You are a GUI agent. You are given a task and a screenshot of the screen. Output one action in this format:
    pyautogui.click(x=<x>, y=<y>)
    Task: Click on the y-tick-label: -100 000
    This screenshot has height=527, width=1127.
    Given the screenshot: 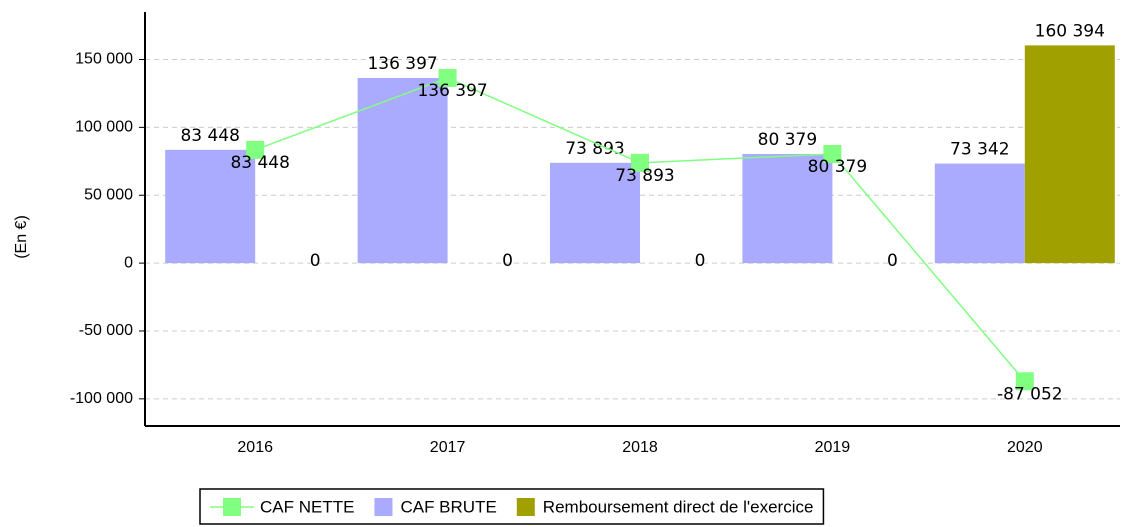 What is the action you would take?
    pyautogui.click(x=101, y=398)
    